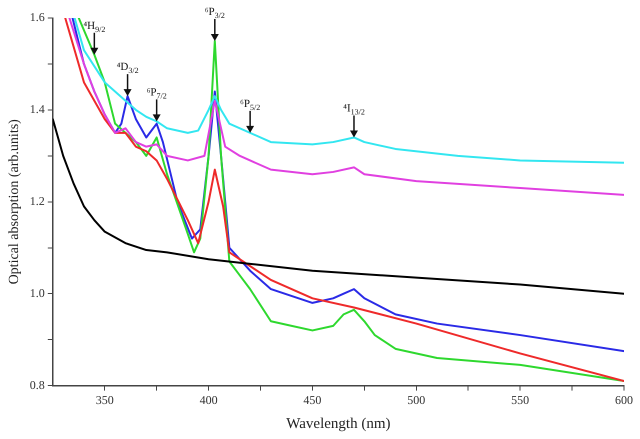 This screenshot has width=640, height=439. I want to click on y-tick-label: 1.0, so click(37, 293).